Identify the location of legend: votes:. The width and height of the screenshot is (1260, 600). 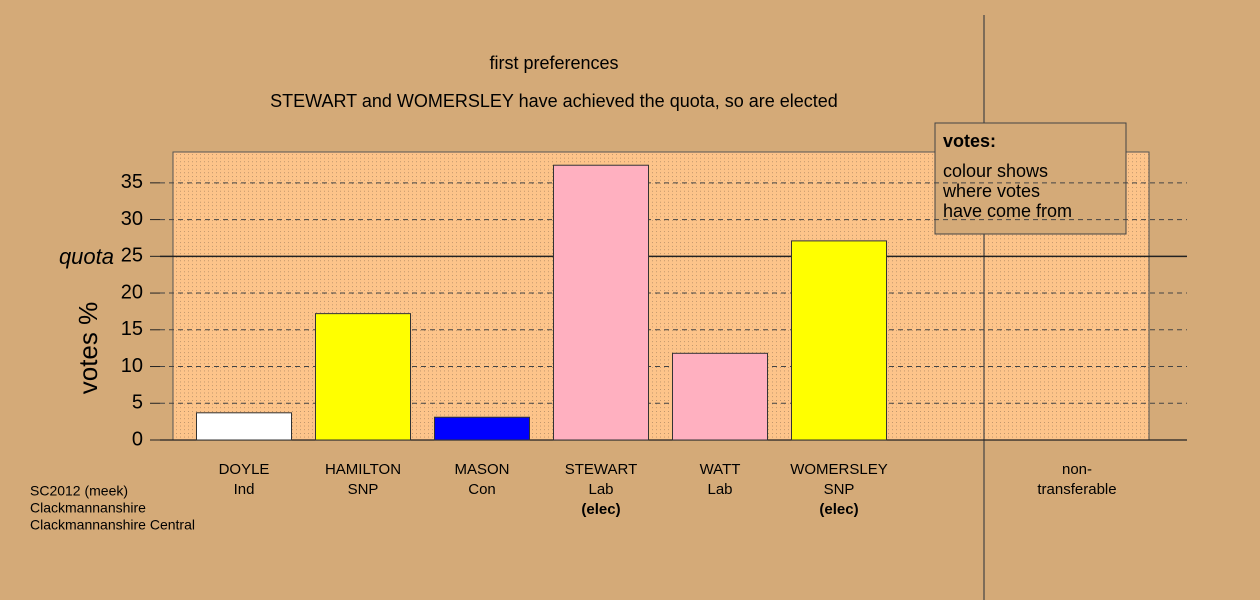
(1030, 178).